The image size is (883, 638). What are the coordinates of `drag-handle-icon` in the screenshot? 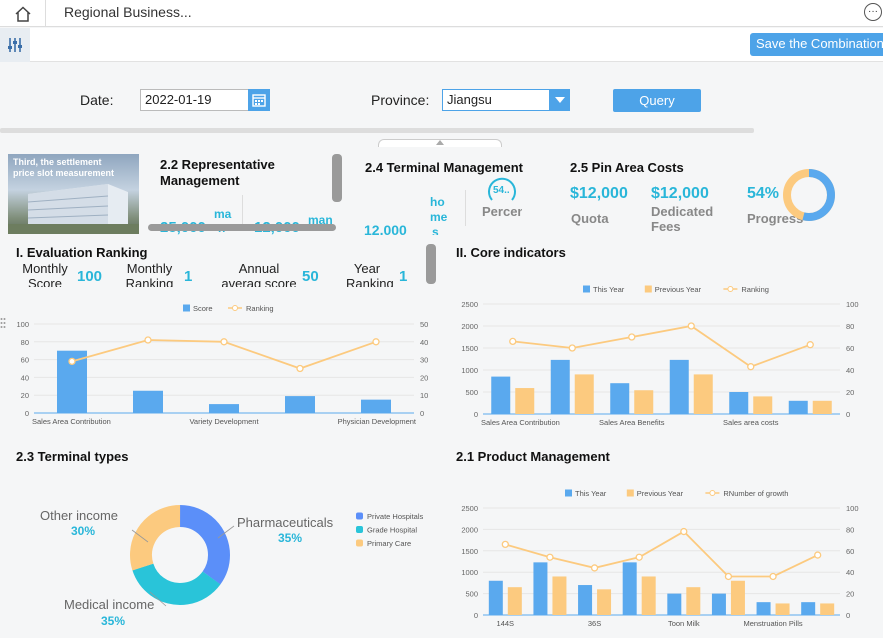 It's located at (3, 324).